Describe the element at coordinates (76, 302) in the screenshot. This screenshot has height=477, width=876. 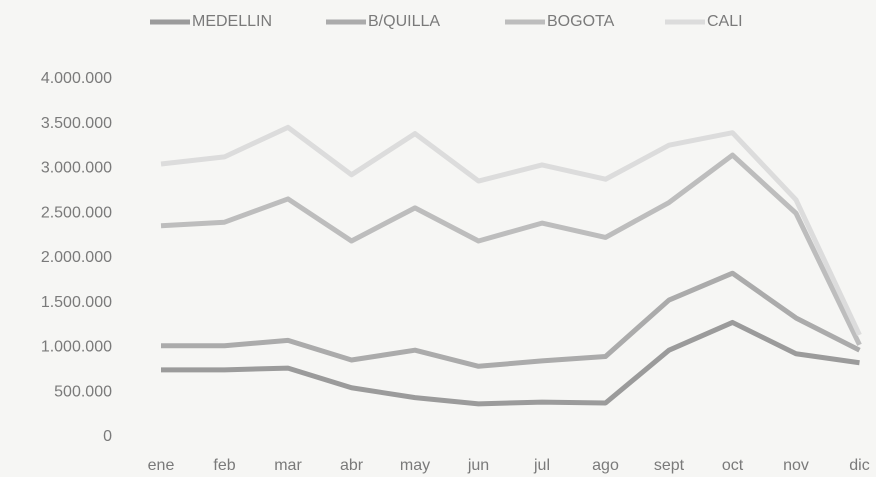
I see `y-tick-label: 1.500.000` at that location.